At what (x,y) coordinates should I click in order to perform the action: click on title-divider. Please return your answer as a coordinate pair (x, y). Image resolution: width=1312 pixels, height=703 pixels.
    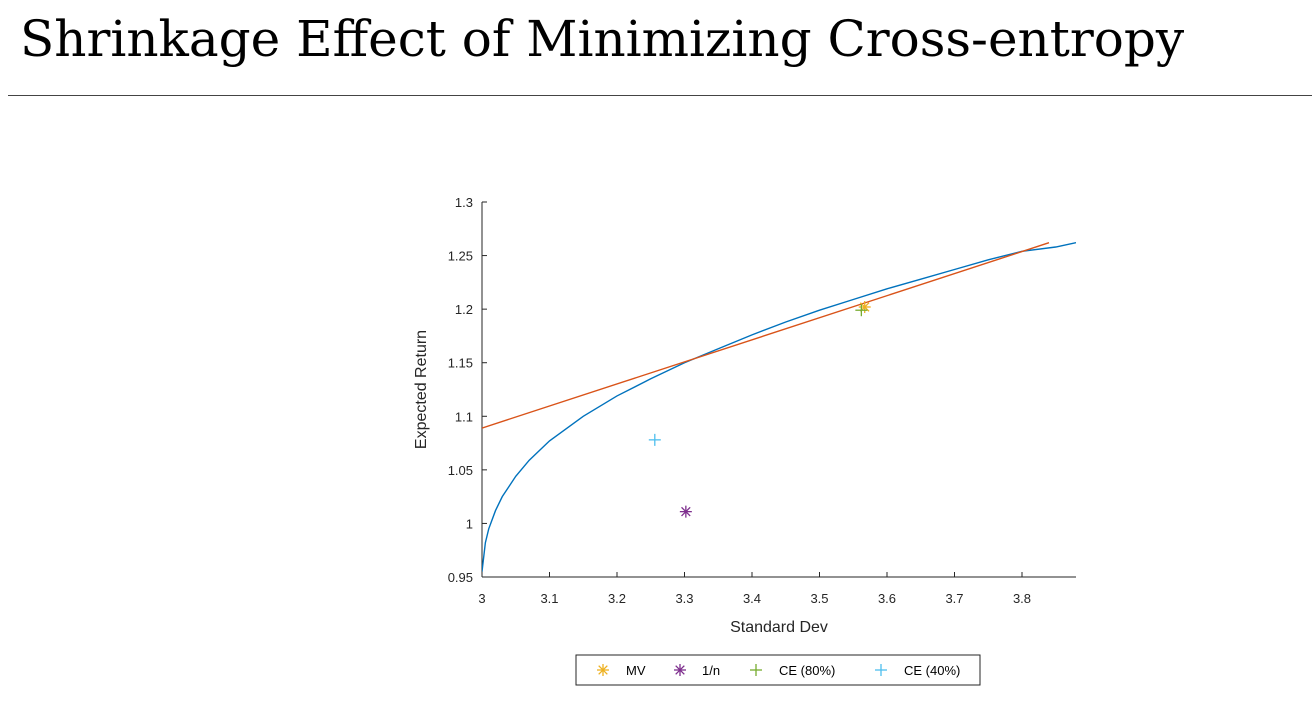
    Looking at the image, I should click on (660, 95).